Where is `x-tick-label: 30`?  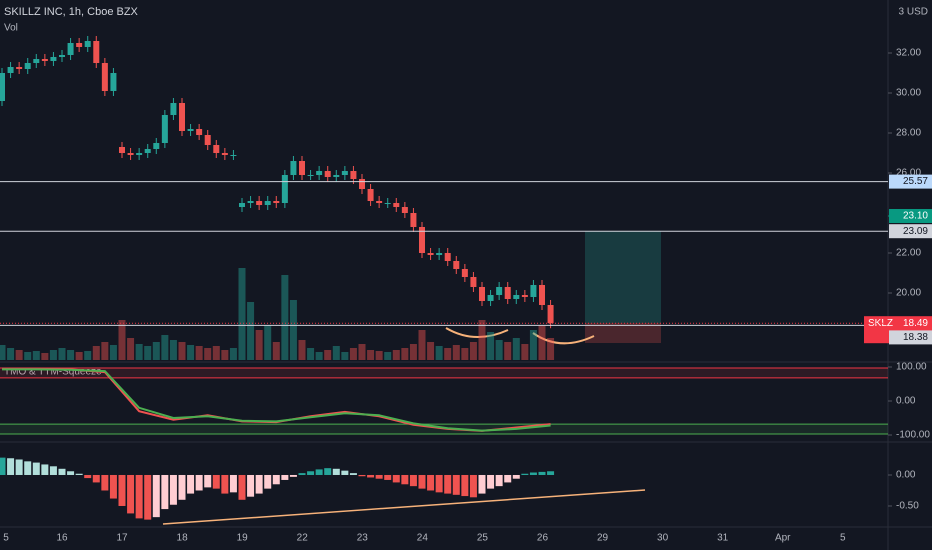 x-tick-label: 30 is located at coordinates (663, 538).